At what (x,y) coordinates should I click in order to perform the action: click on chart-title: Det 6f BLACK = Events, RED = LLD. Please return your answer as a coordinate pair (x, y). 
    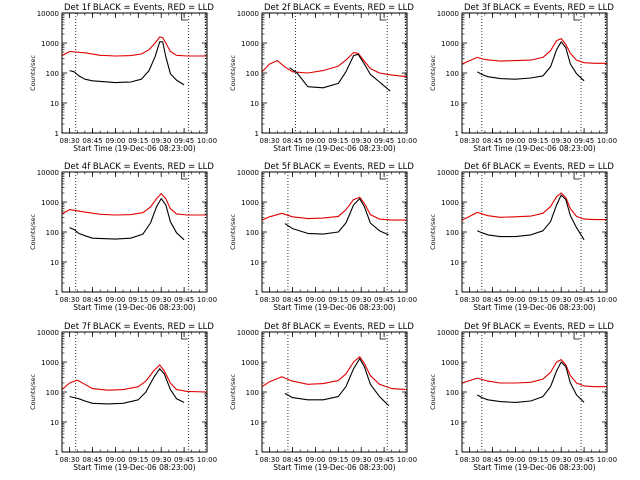
    Looking at the image, I should click on (539, 167).